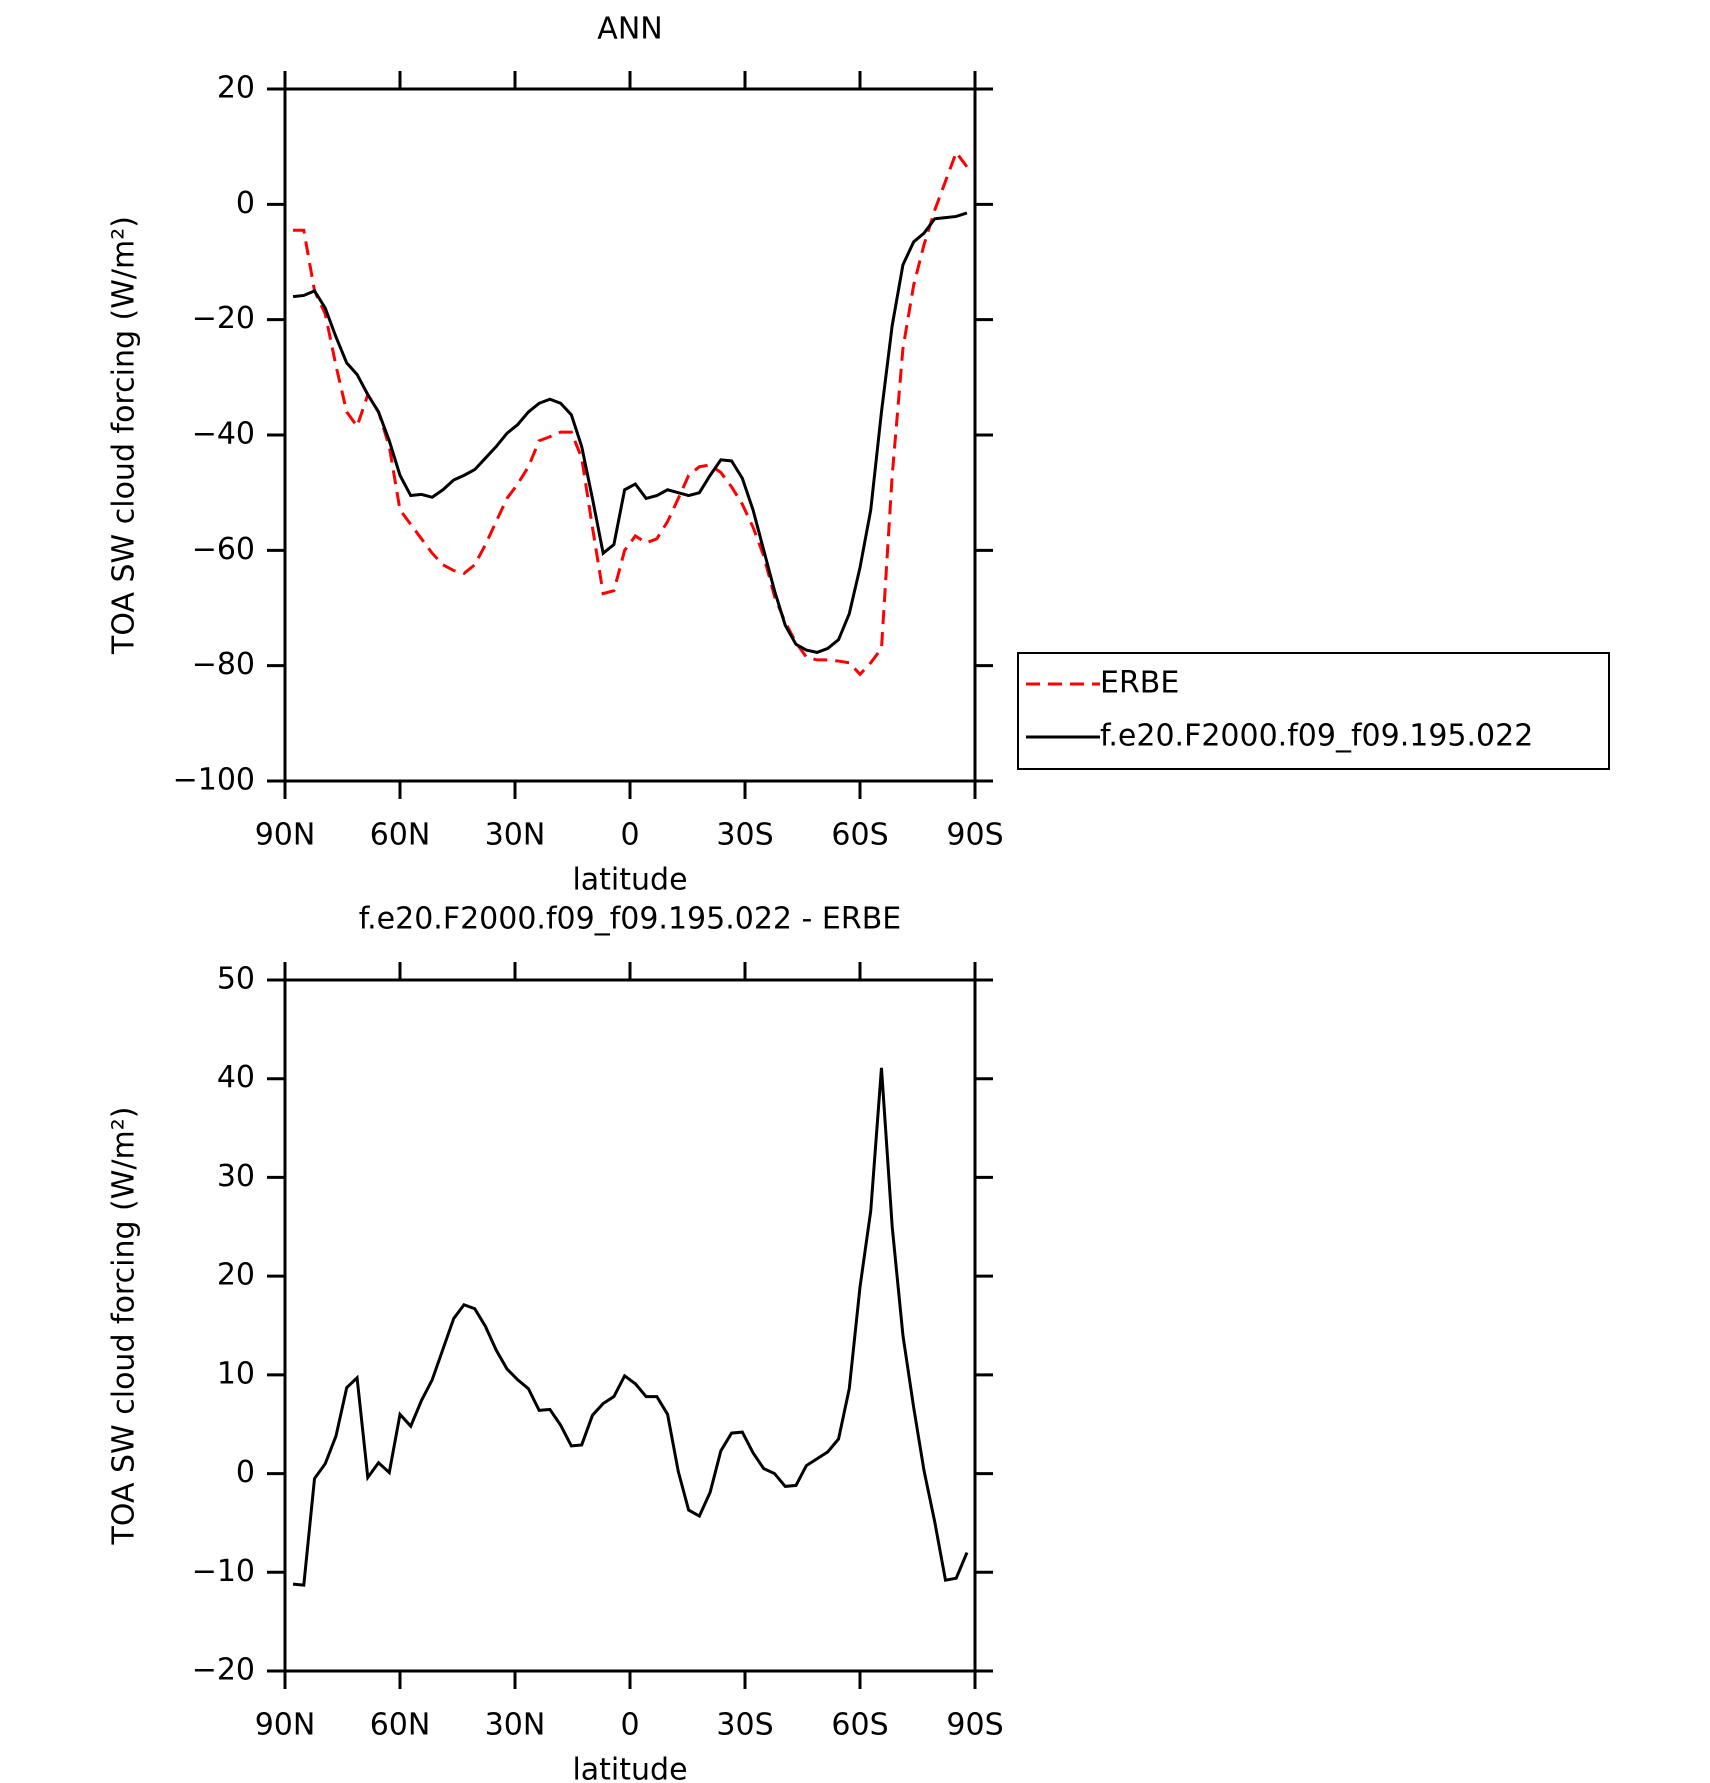  Describe the element at coordinates (223, 1571) in the screenshot. I see `y-tick-label: −10` at that location.